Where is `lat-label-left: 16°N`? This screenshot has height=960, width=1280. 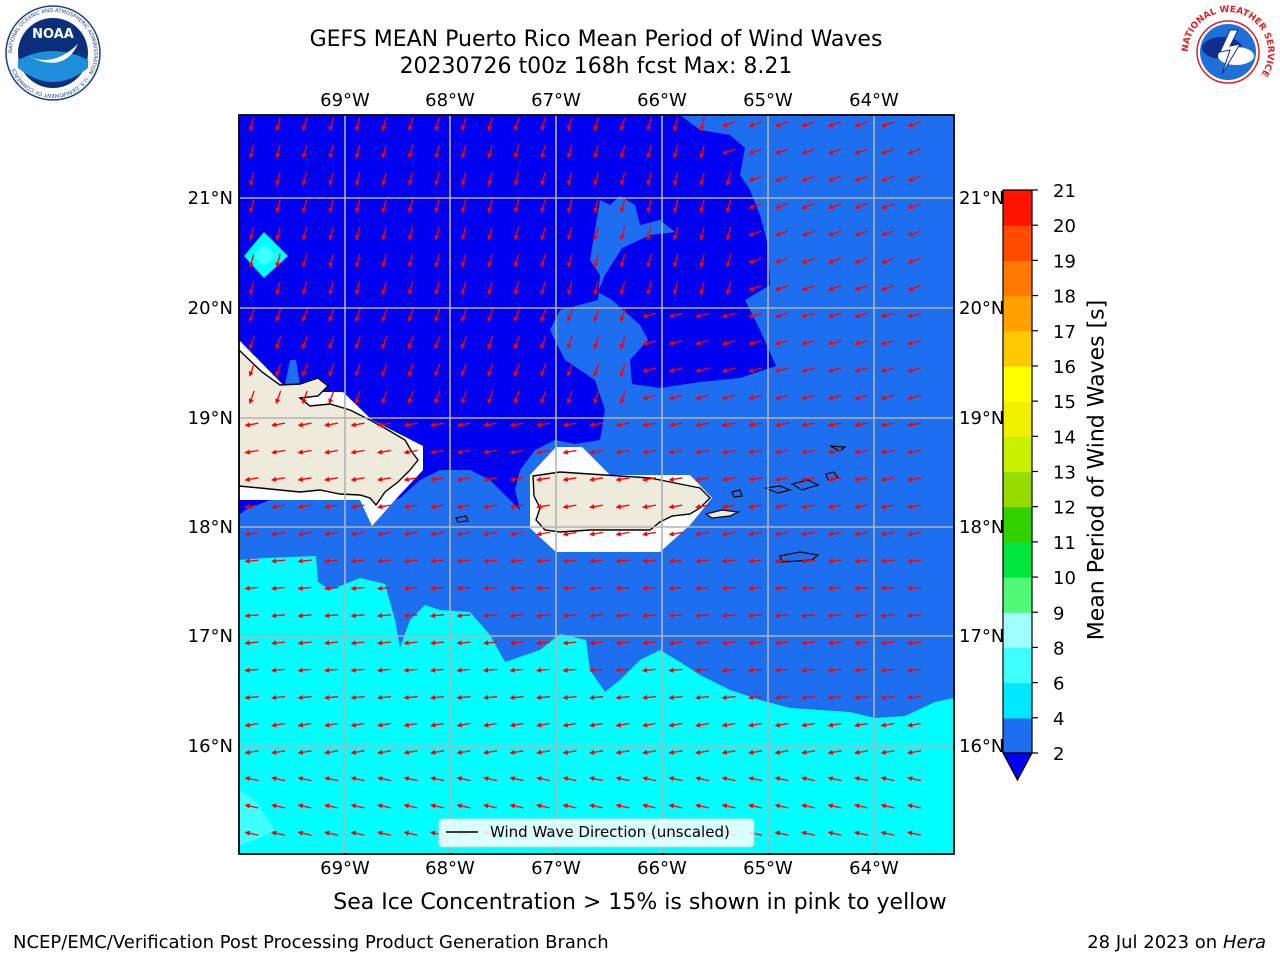
lat-label-left: 16°N is located at coordinates (210, 746).